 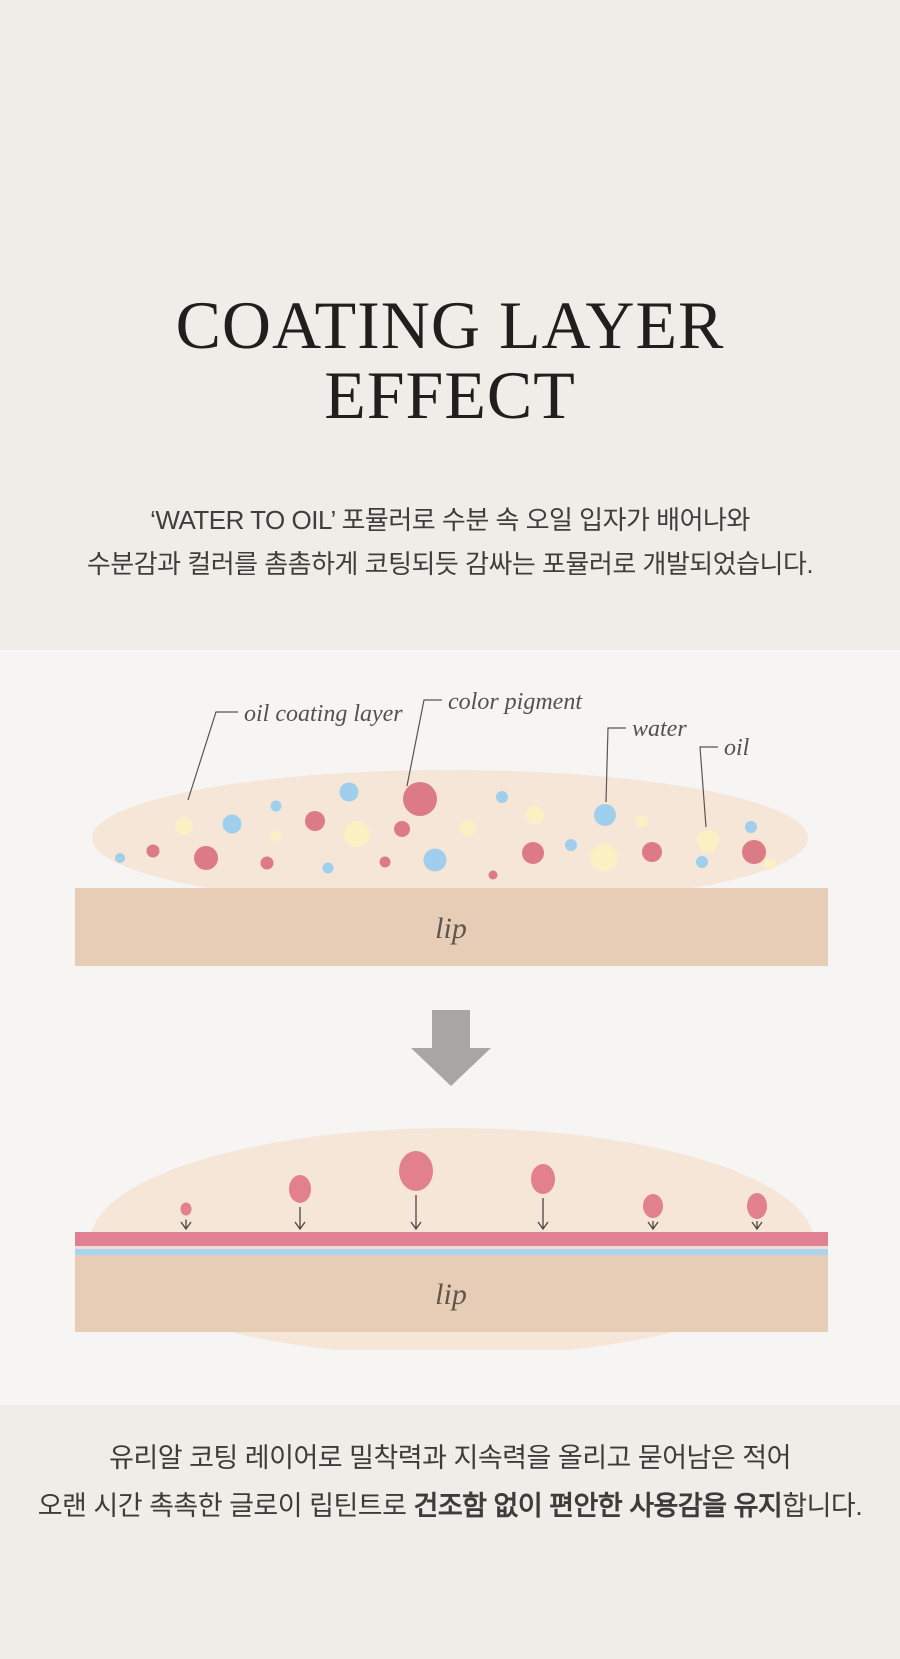 I want to click on outro-line-2-bold: 건조함 없이 편안한 사용감을 유지, so click(x=598, y=1506).